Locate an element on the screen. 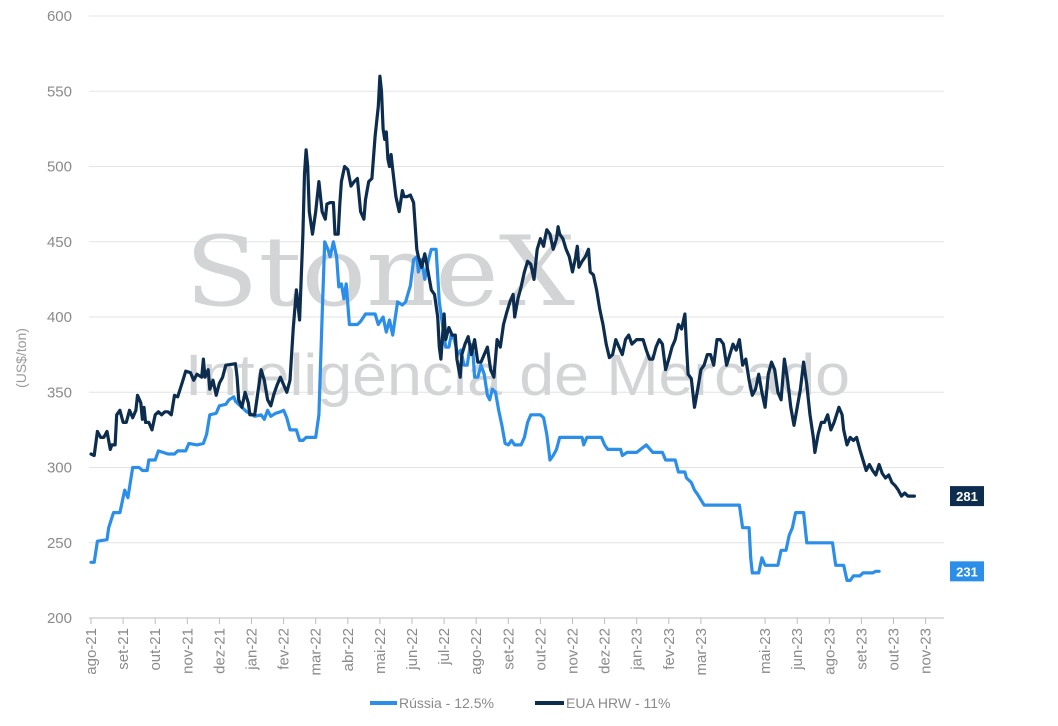 This screenshot has width=1058, height=726. end-label-1: 281 is located at coordinates (967, 496).